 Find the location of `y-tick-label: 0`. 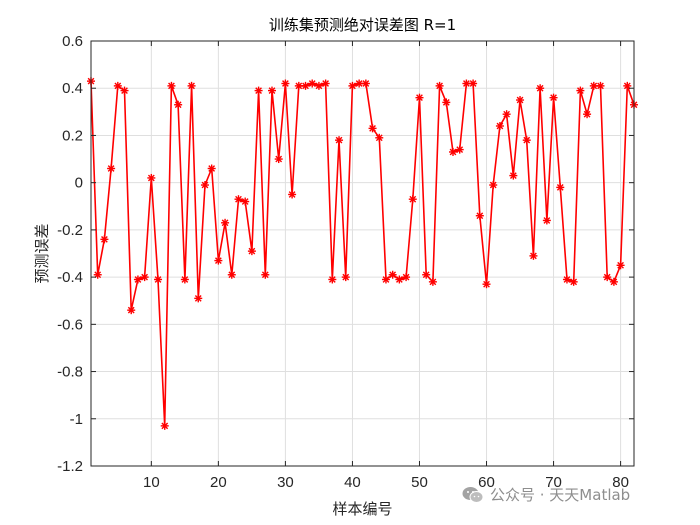

y-tick-label: 0 is located at coordinates (79, 183).